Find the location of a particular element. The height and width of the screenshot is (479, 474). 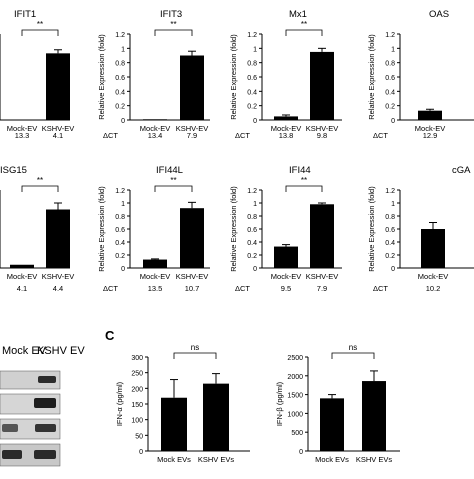

y-tick-label: 200 is located at coordinates (137, 389).